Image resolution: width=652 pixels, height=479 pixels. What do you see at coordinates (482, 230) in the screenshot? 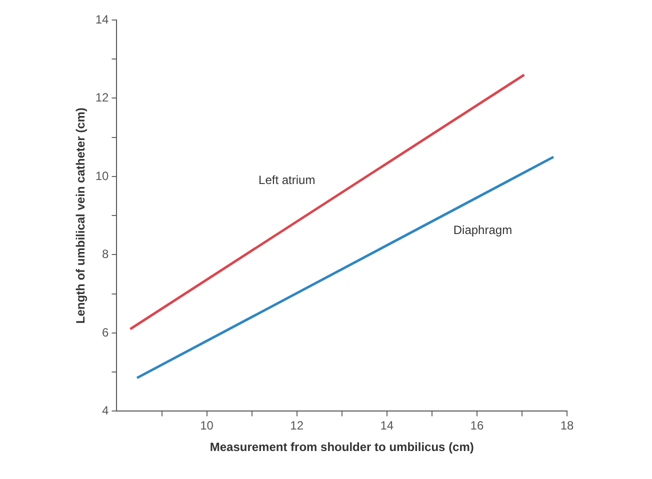
I see `series-label: Diaphragm` at bounding box center [482, 230].